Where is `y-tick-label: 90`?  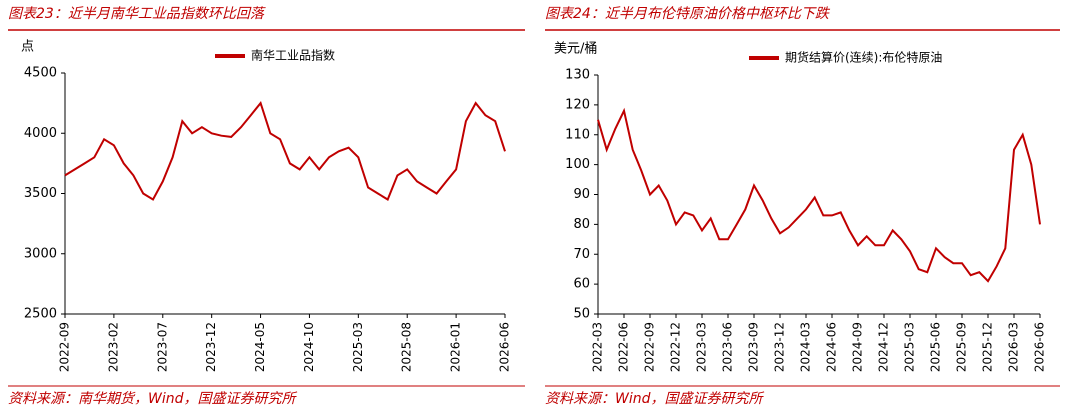
y-tick-label: 90 is located at coordinates (581, 194).